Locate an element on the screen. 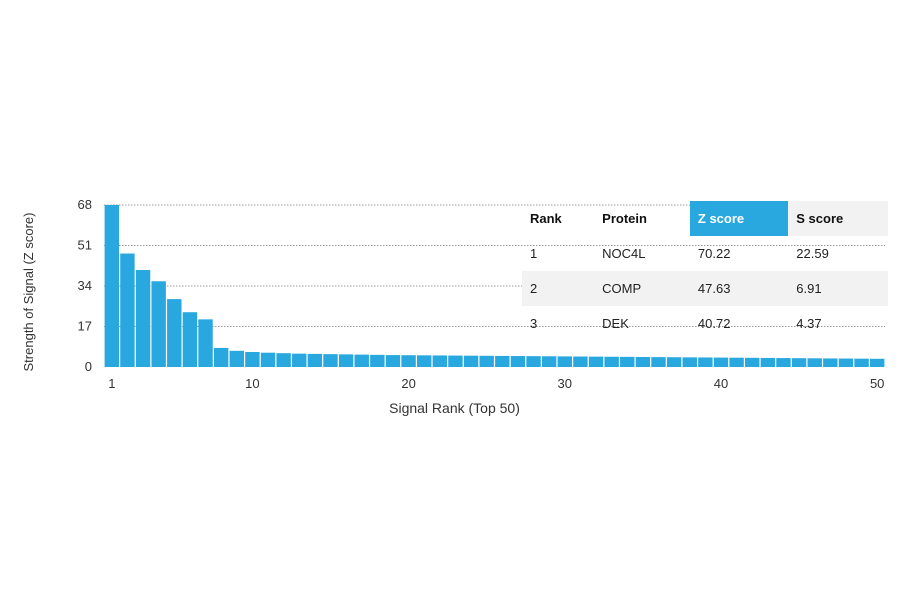  x-tick-label: 30 is located at coordinates (565, 383).